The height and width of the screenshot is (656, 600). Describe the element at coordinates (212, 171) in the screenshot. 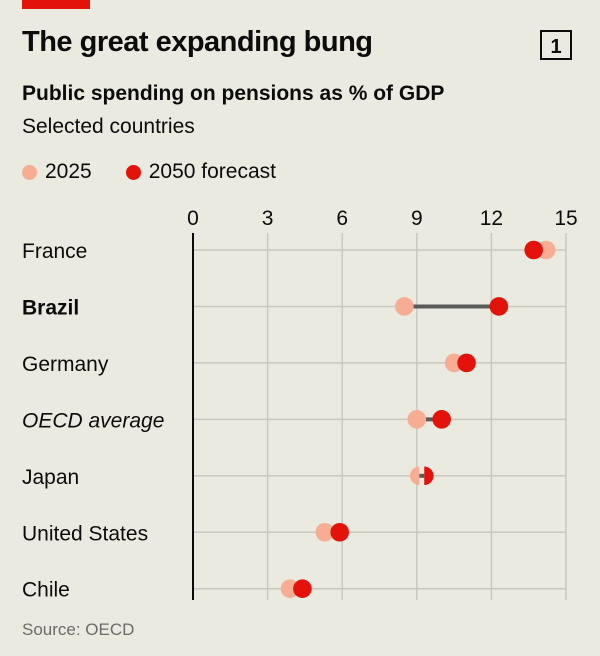

I see `legend-label-2050: 2050 forecast` at that location.